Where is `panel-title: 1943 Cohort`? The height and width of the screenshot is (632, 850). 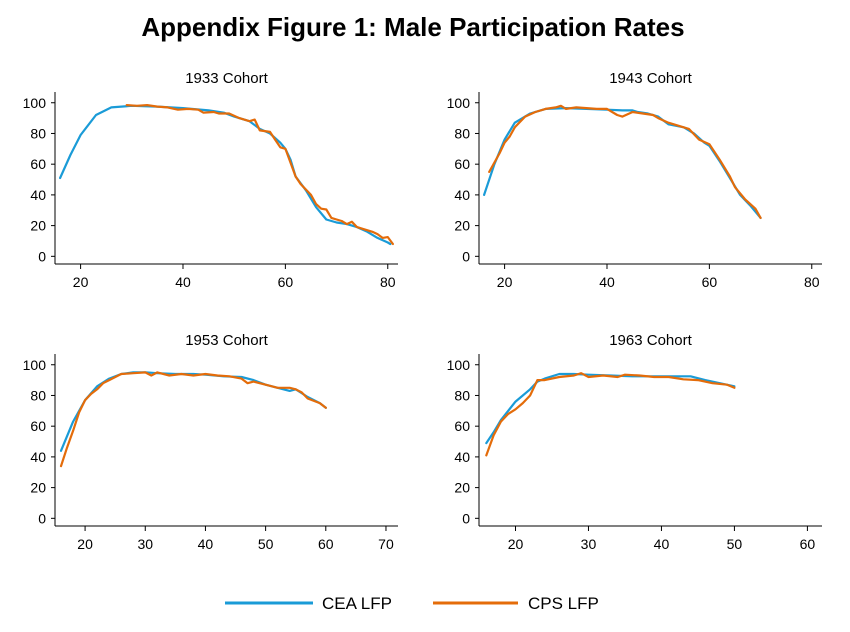
panel-title: 1943 Cohort is located at coordinates (650, 78).